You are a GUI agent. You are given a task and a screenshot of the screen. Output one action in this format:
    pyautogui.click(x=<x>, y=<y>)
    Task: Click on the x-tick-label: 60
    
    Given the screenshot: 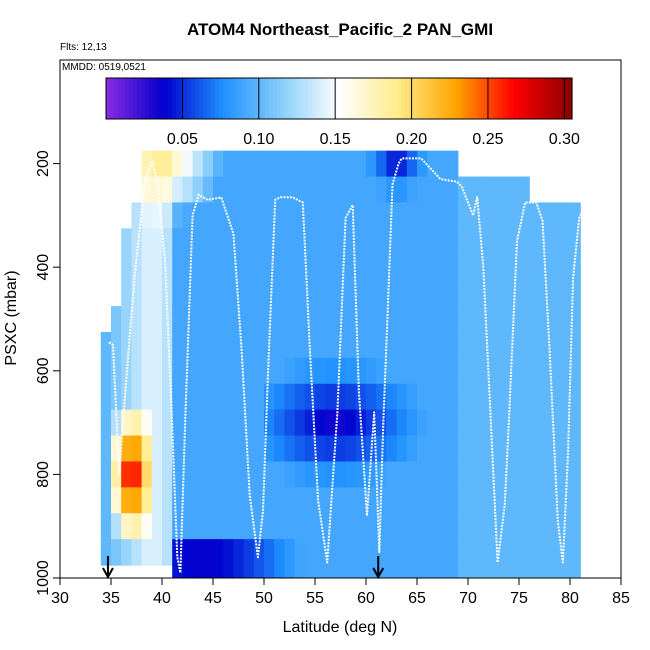 What is the action you would take?
    pyautogui.click(x=366, y=598)
    